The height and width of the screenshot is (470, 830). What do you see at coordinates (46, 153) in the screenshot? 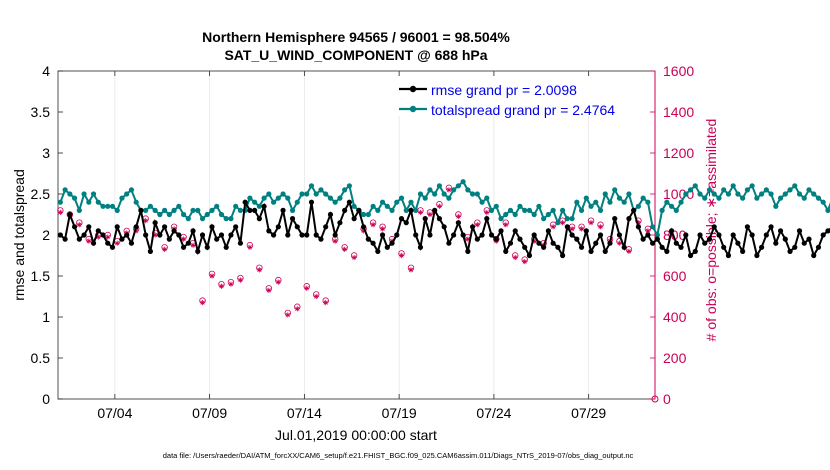
I see `y-left-tick-label: 3` at bounding box center [46, 153].